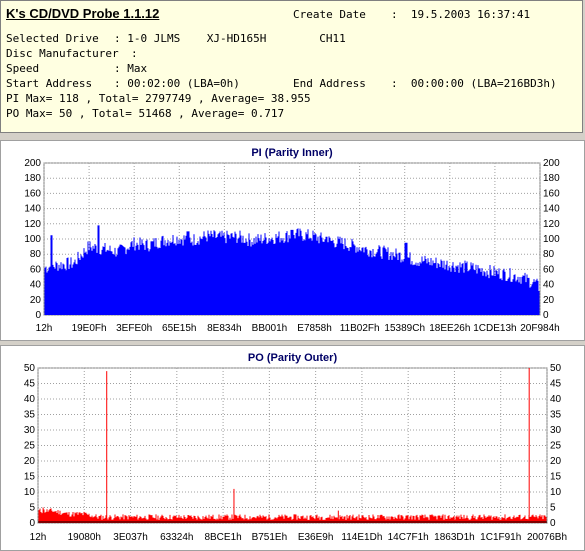 The image size is (585, 551). What do you see at coordinates (551, 209) in the screenshot?
I see `pi-y-tick-right: 140` at bounding box center [551, 209].